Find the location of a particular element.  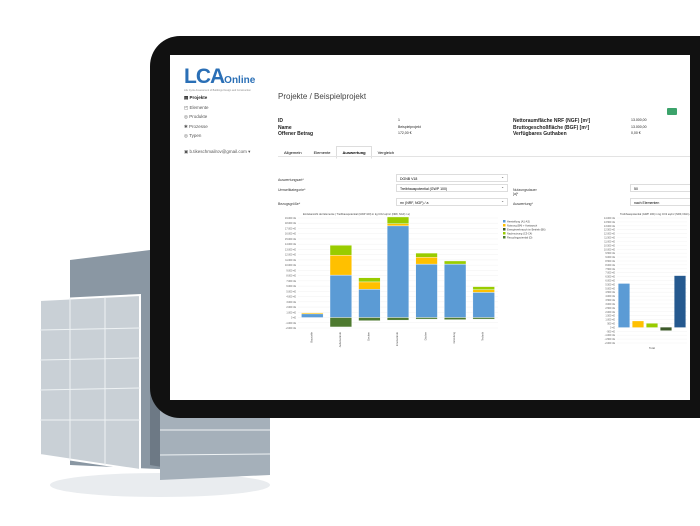

tab-vergleich: Vergleich is located at coordinates (386, 152).